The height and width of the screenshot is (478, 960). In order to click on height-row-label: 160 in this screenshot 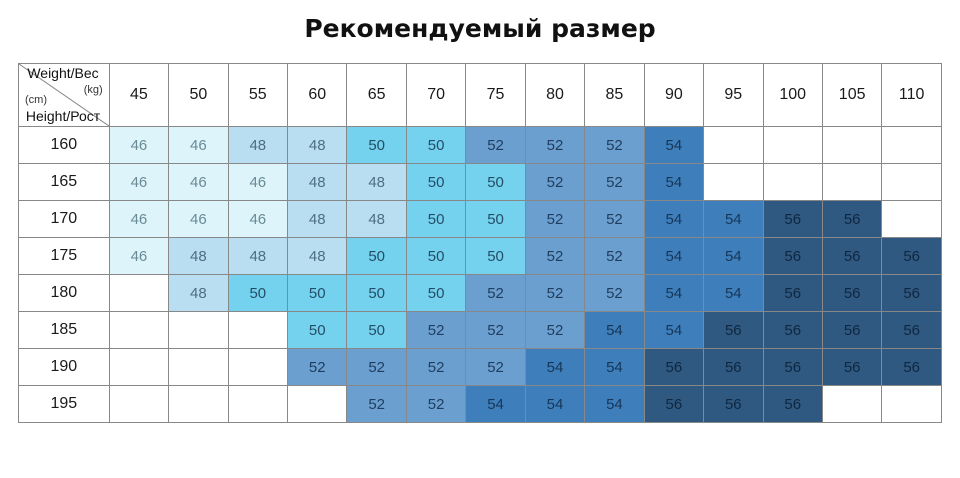, I will do `click(64, 145)`.